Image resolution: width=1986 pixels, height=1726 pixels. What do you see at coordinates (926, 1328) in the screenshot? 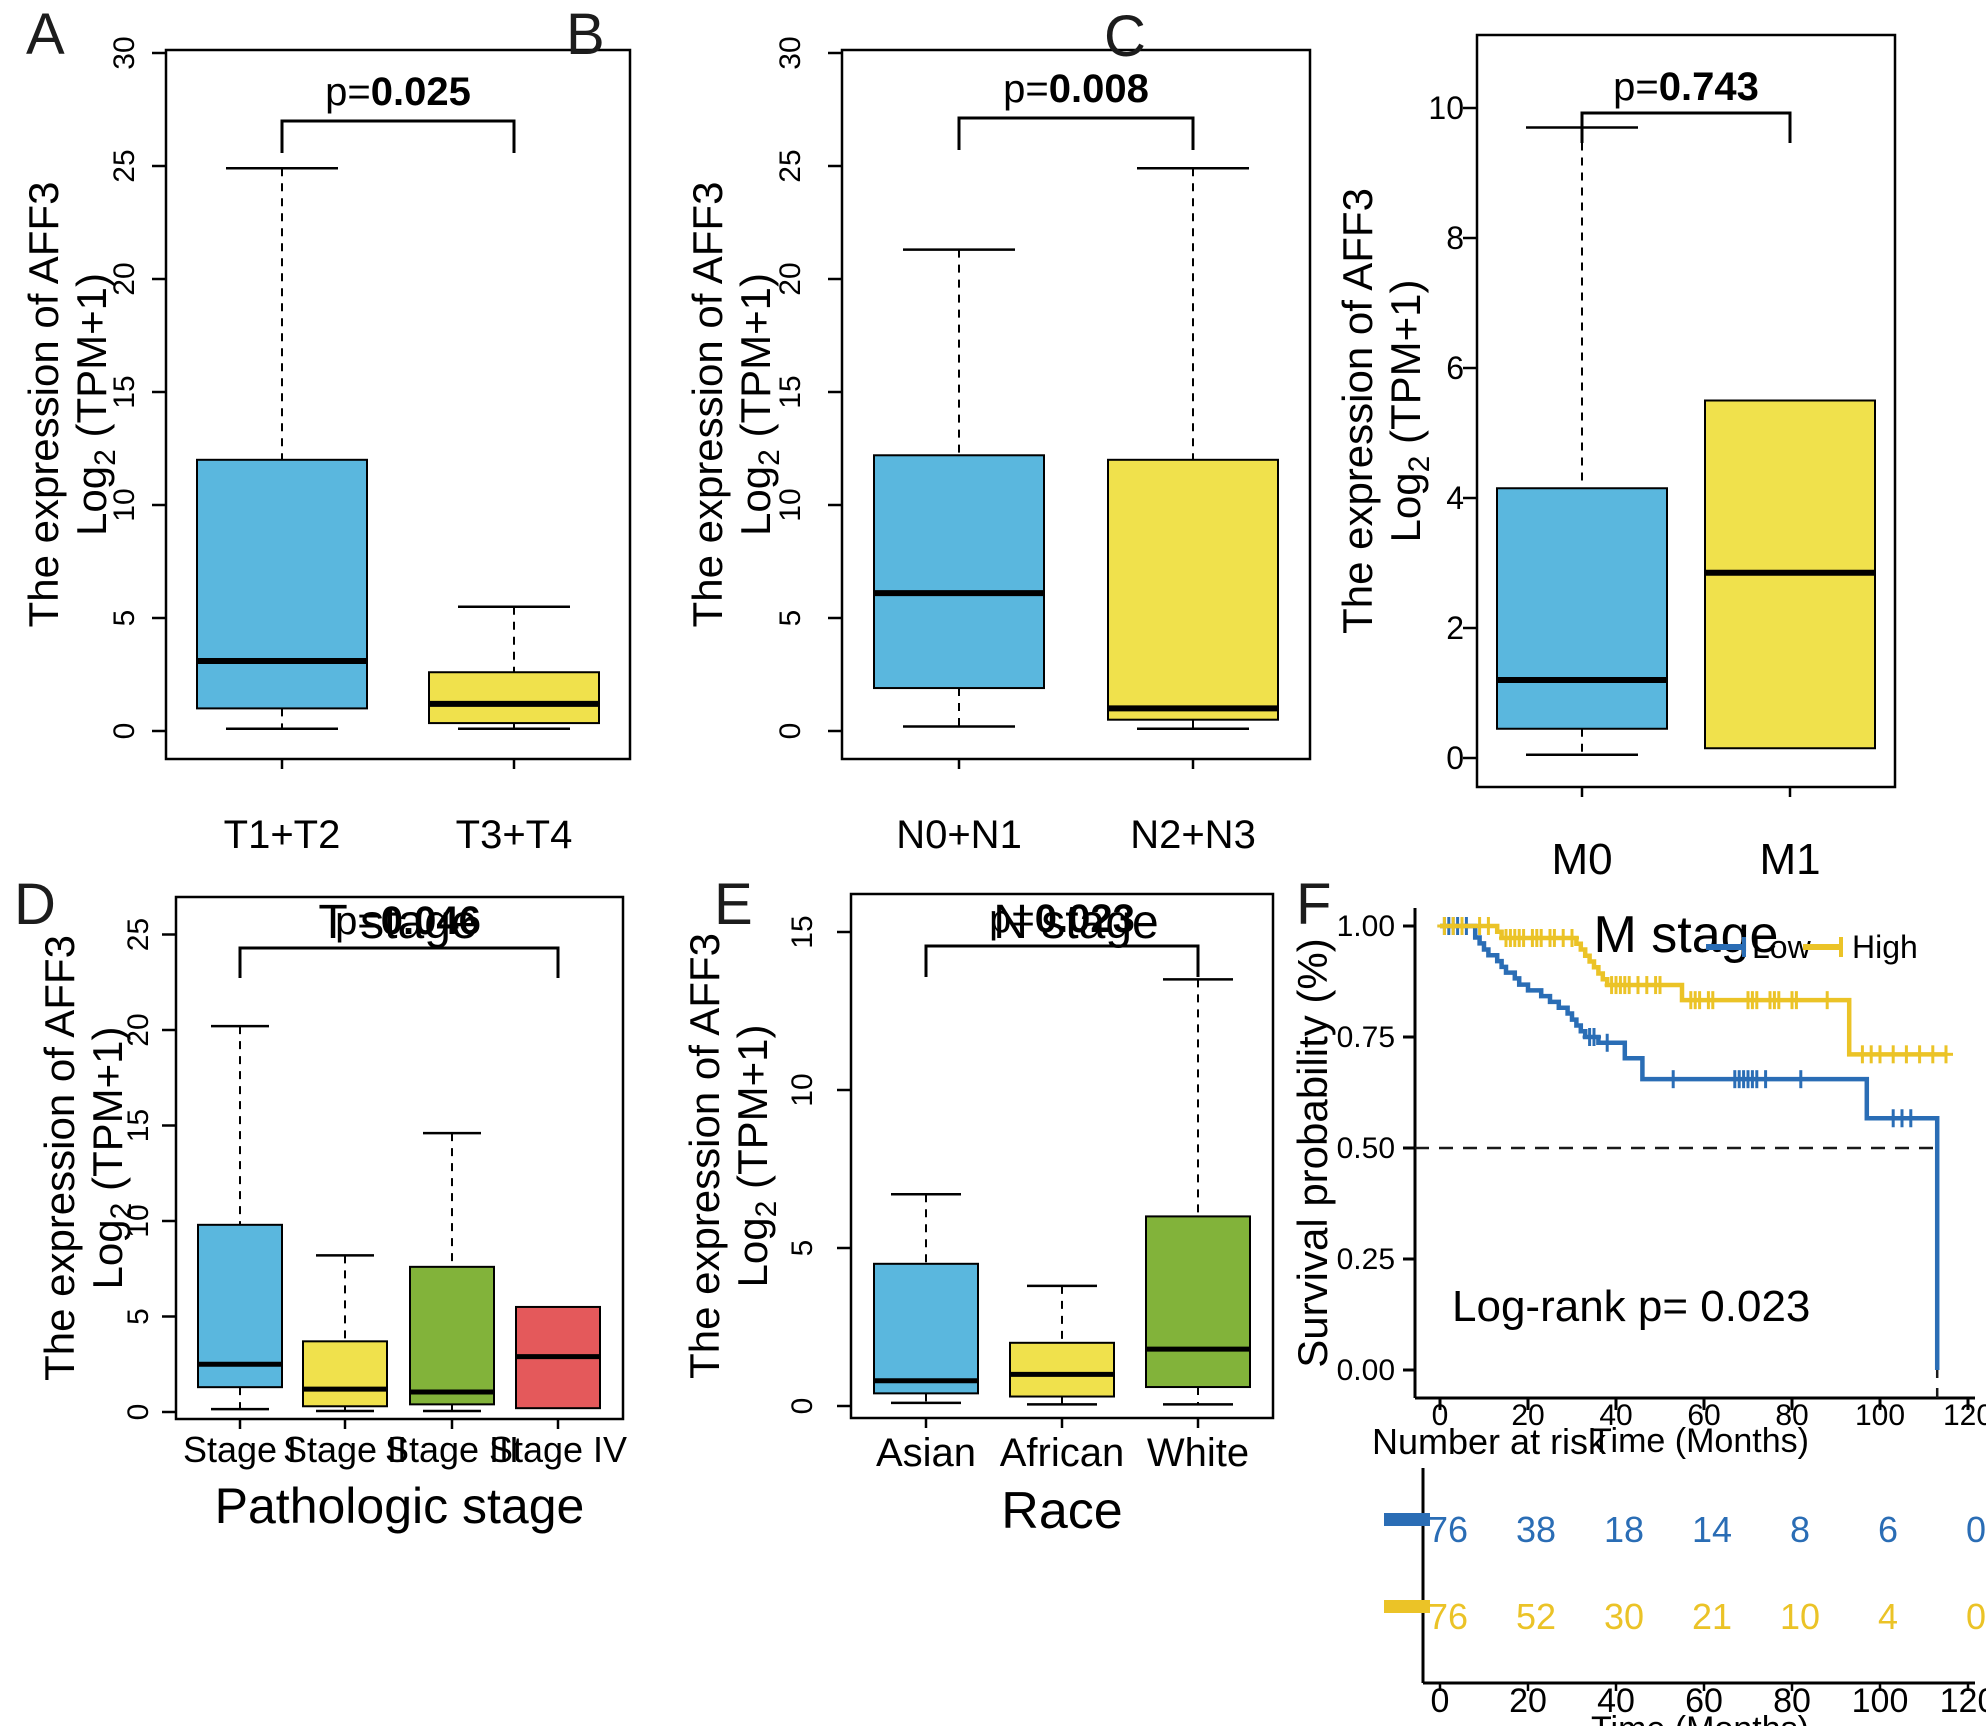
I see `box-Asian` at bounding box center [926, 1328].